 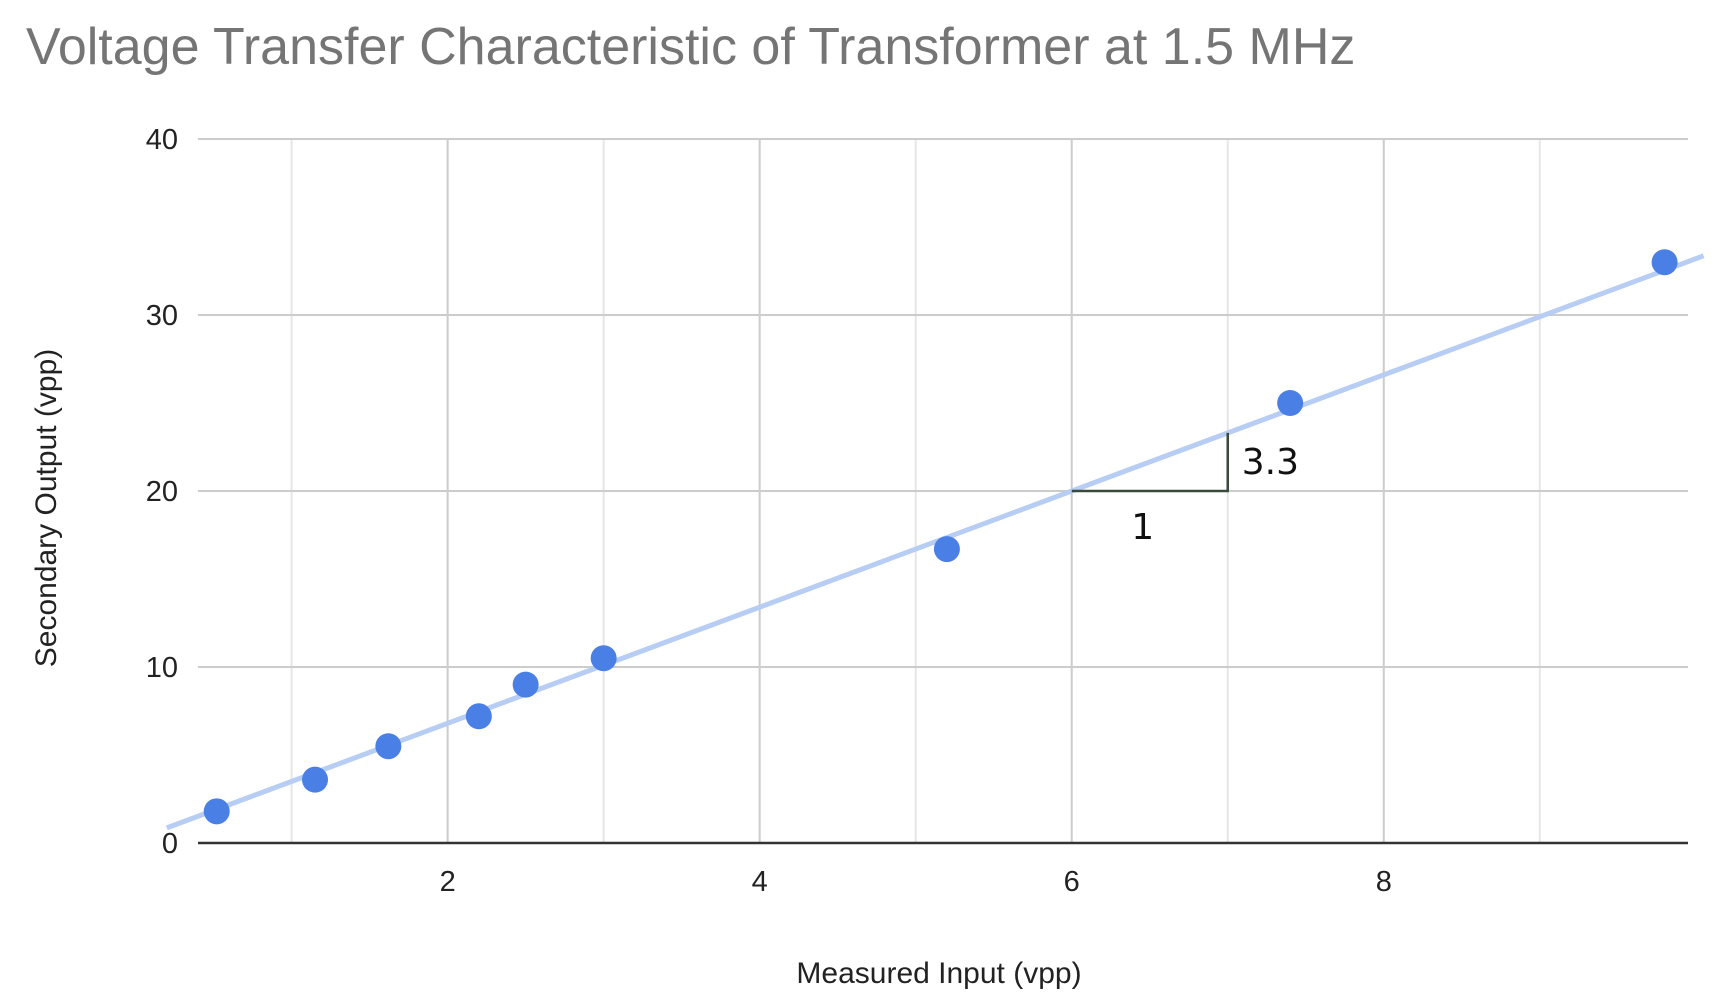 I want to click on y-tick-label: 20, so click(x=162, y=492).